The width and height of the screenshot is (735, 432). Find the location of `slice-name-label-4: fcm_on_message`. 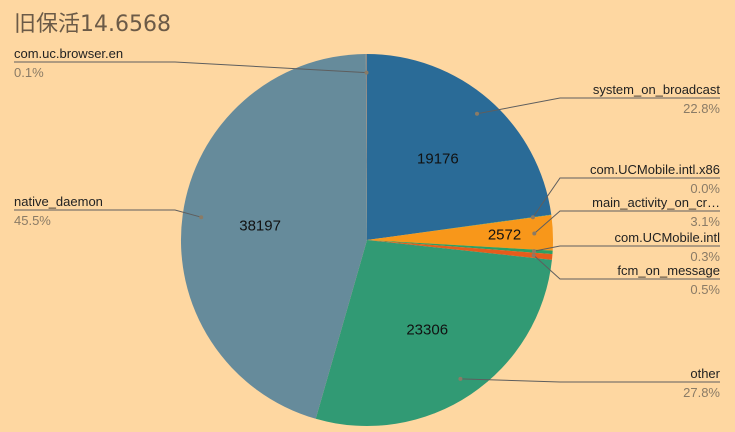

slice-name-label-4: fcm_on_message is located at coordinates (668, 270).